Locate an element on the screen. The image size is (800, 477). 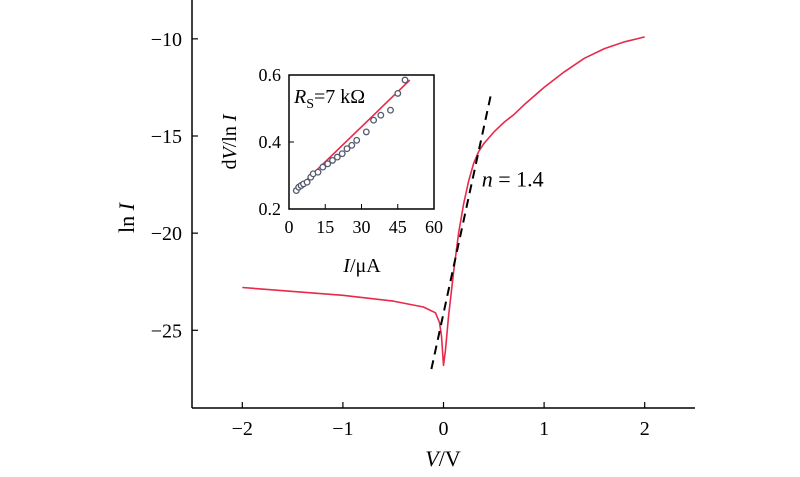
main-y-tick-label: −10 is located at coordinates (166, 40).